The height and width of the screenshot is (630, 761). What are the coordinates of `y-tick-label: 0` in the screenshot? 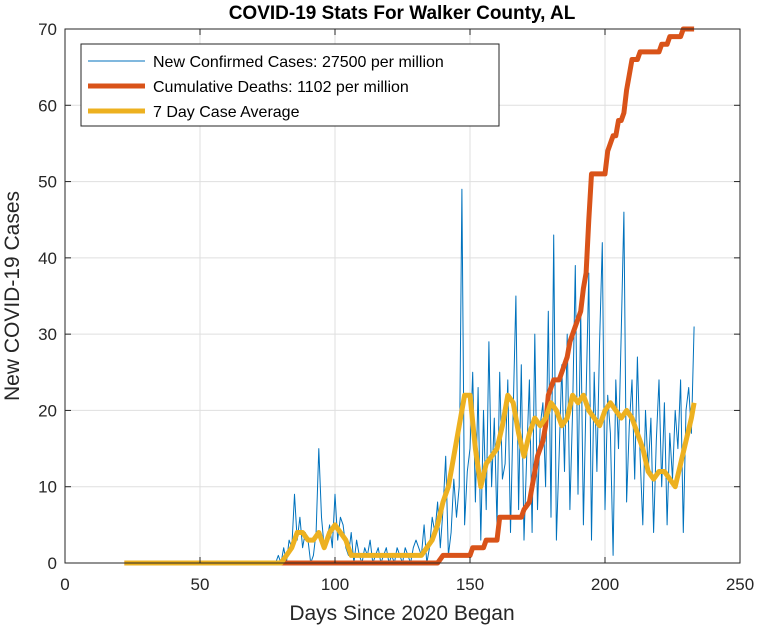 It's located at (52, 563).